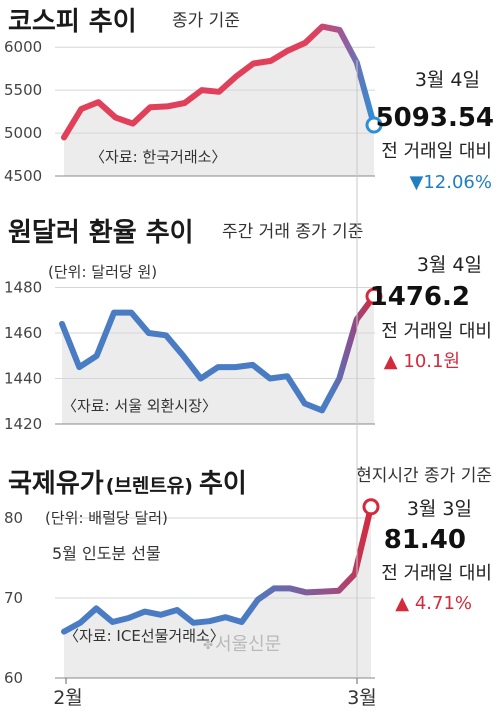  What do you see at coordinates (72, 22) in the screenshot?
I see `kospi-title: 코스피 추이` at bounding box center [72, 22].